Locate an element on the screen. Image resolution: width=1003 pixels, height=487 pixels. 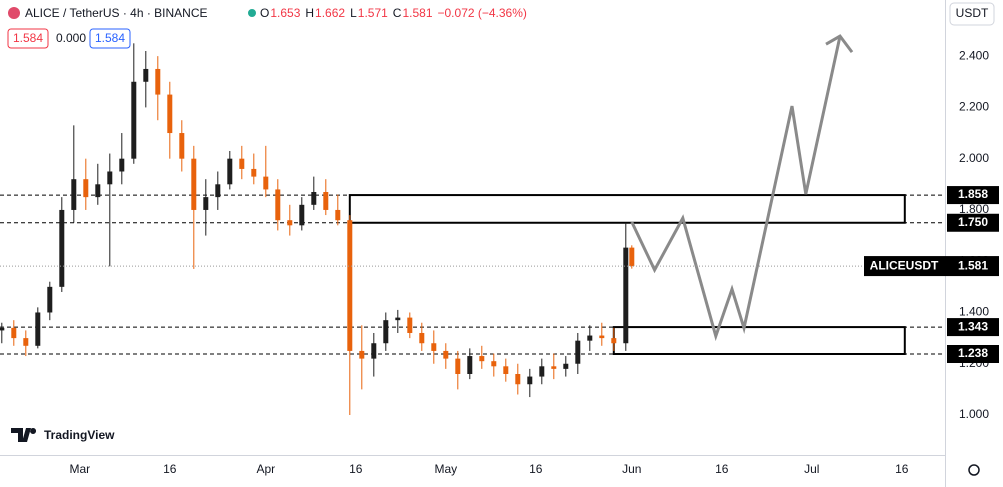
price-tag-box is located at coordinates (931, 266).